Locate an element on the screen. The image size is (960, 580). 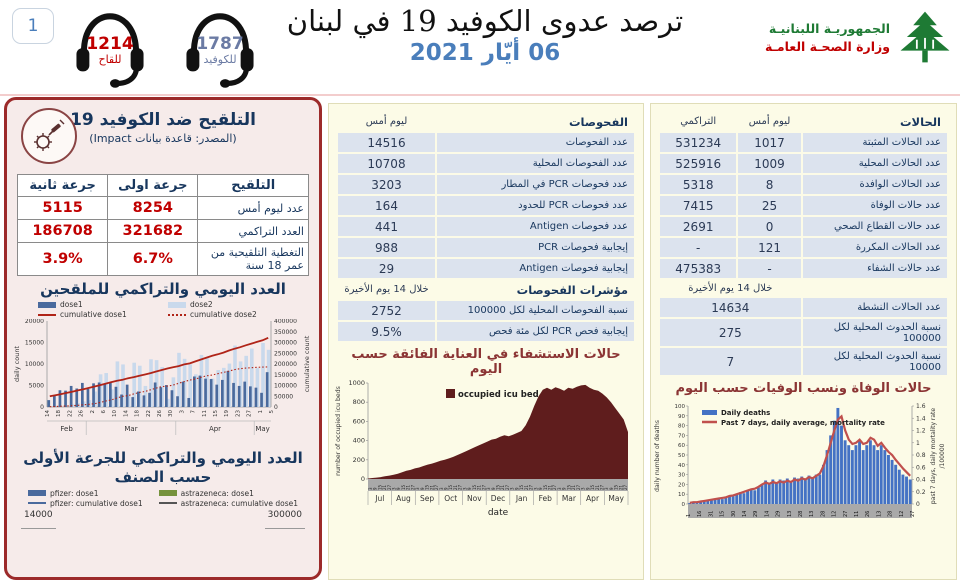
svg-text: Sep is located at coordinates (427, 498).